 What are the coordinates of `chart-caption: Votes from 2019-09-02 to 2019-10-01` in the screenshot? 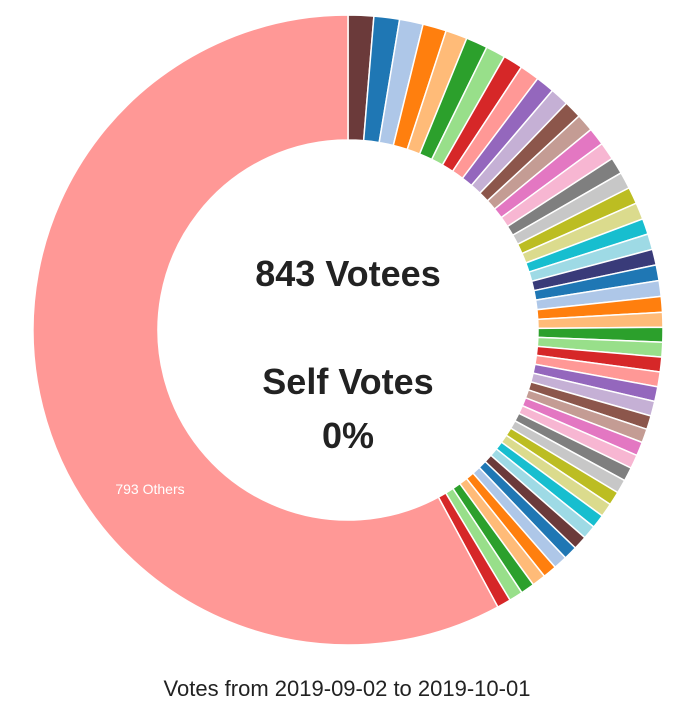 It's located at (347, 688).